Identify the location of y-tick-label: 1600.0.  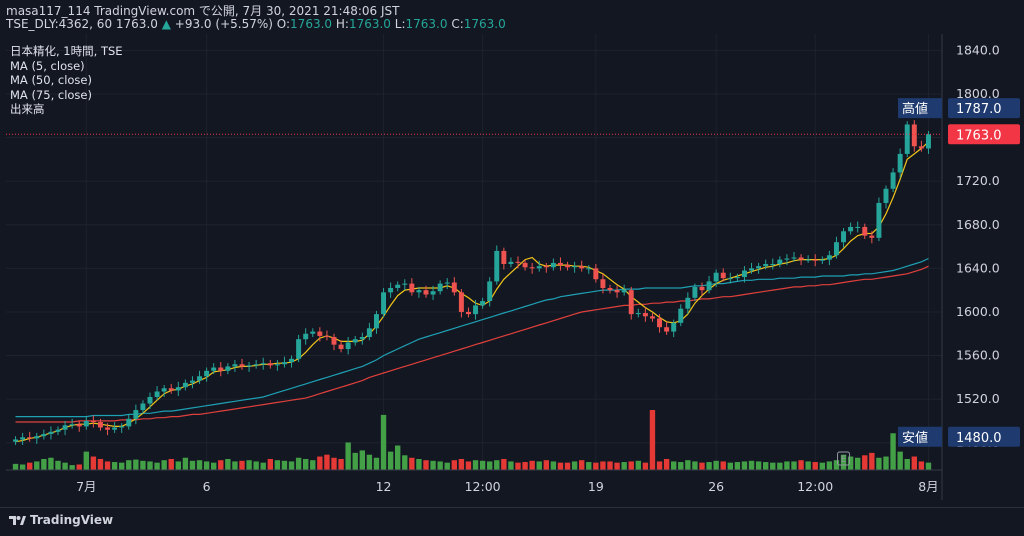
(978, 311).